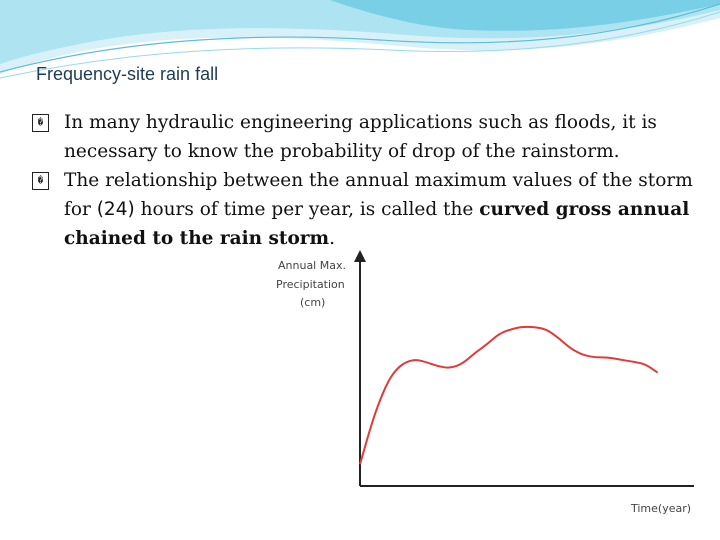 This screenshot has width=720, height=540. Describe the element at coordinates (360, 39) in the screenshot. I see `header-wave-decoration` at that location.